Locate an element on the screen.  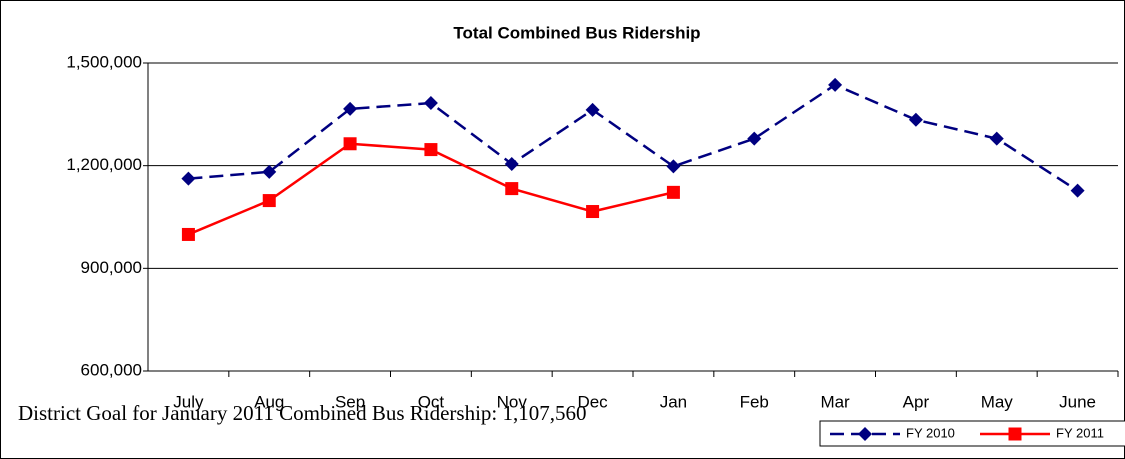
x-tick-label: Apr is located at coordinates (916, 401).